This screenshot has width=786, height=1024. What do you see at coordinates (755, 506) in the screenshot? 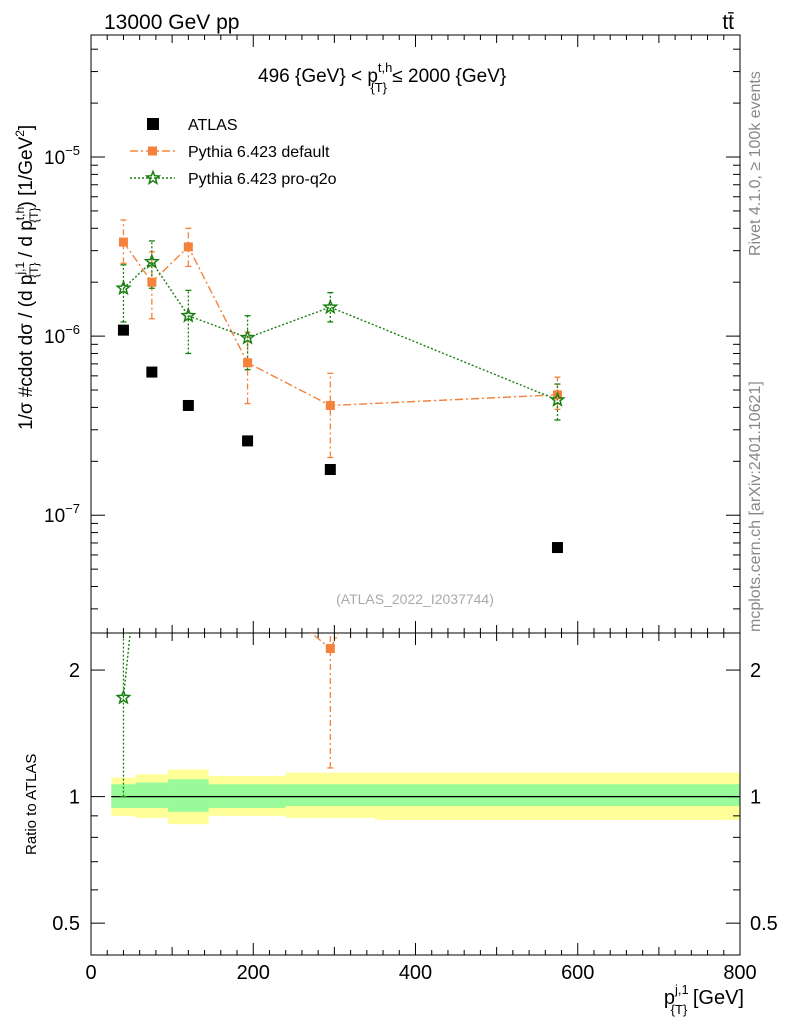
I see `mcplots-label: mcplots.cern.ch [arXiv:2401.10621]` at bounding box center [755, 506].